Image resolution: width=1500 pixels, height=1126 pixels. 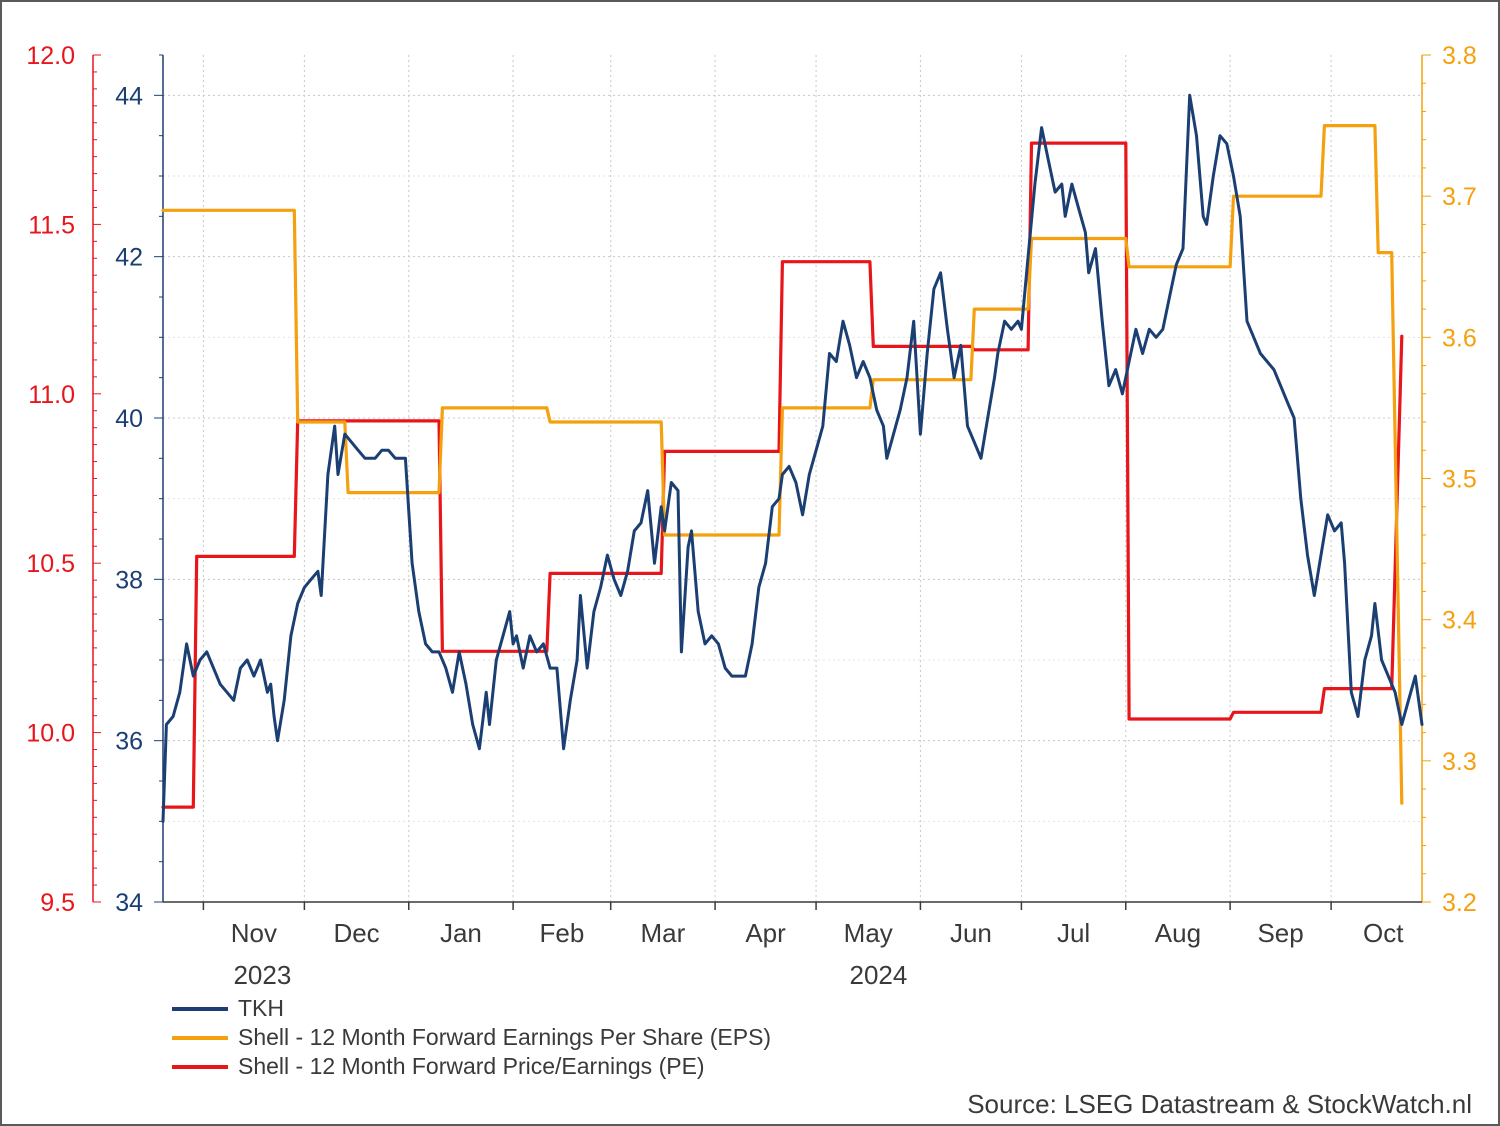 I want to click on month-label: Feb, so click(x=562, y=933).